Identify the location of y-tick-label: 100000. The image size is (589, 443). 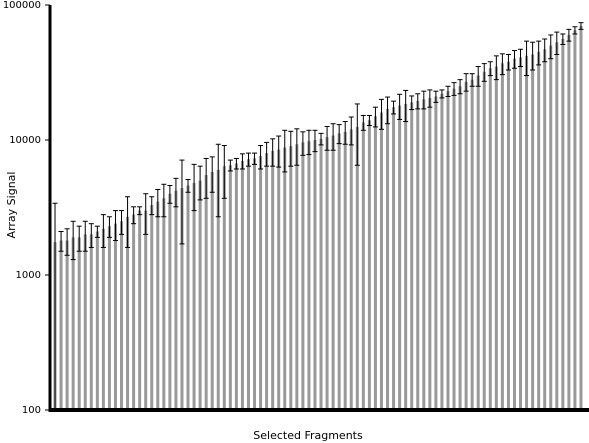
(22, 5).